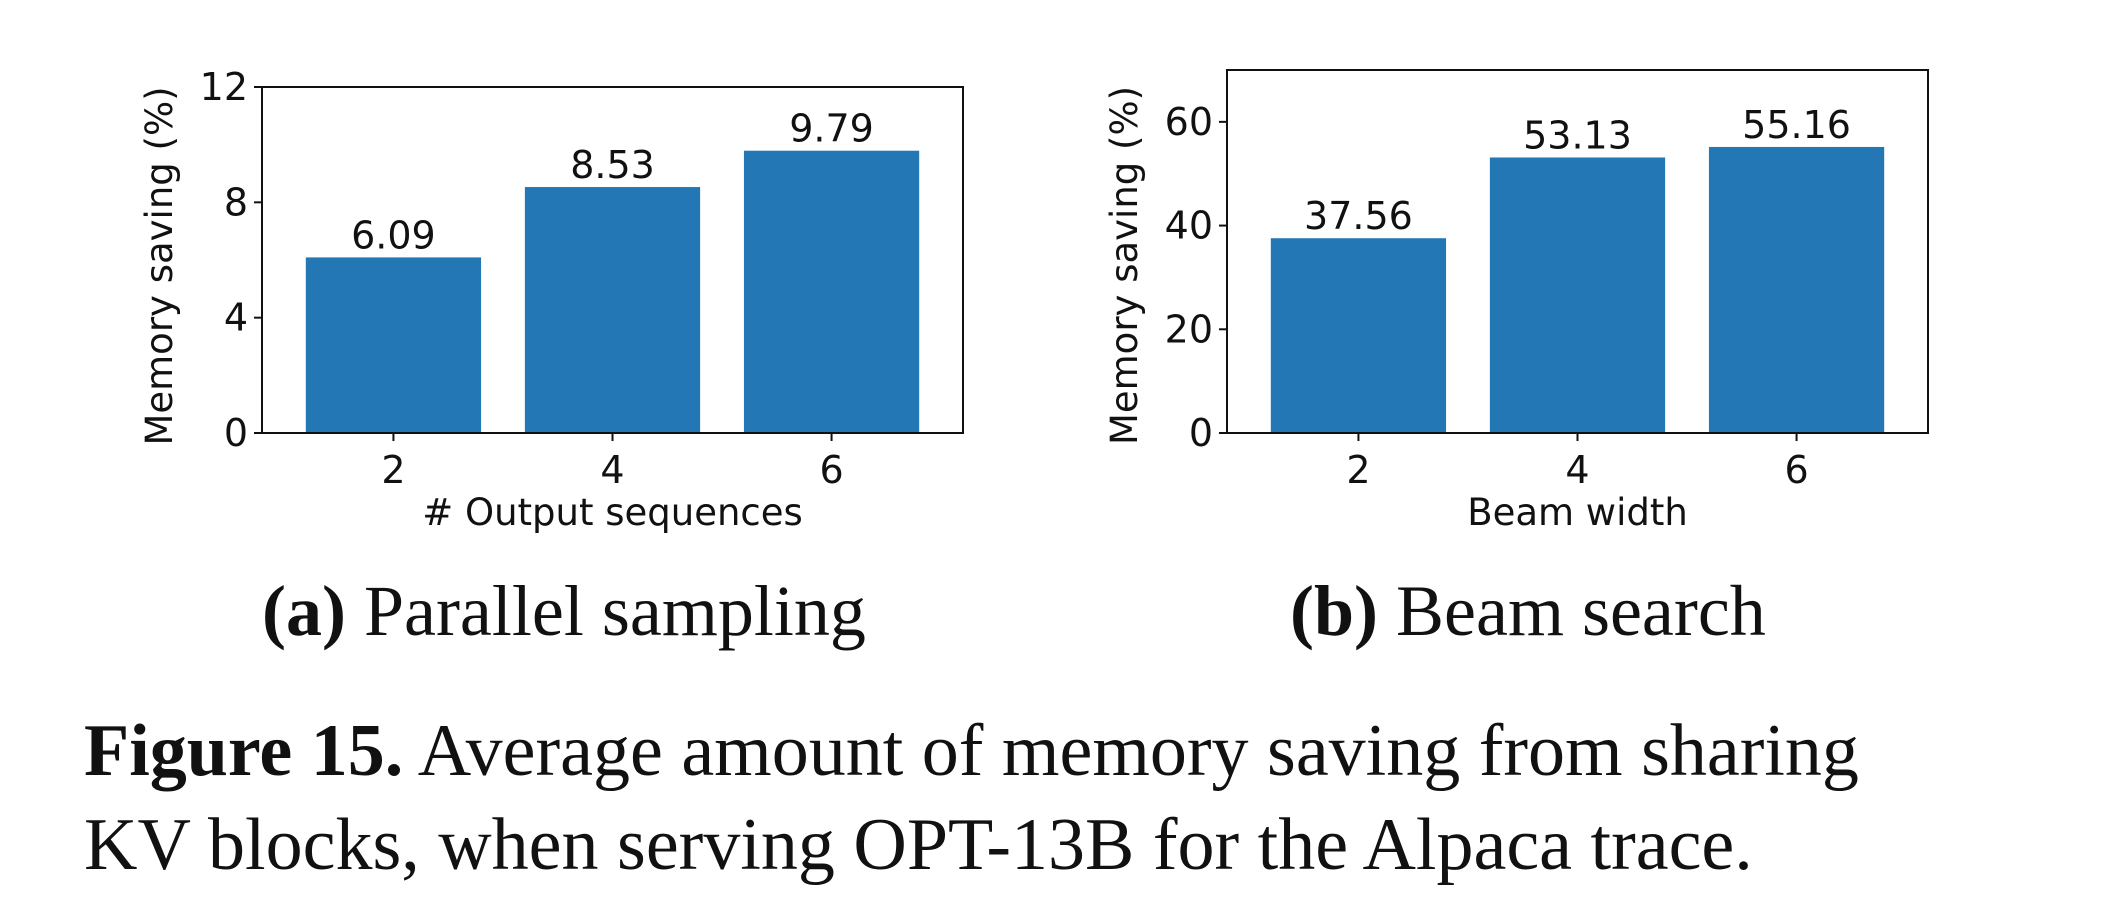  Describe the element at coordinates (1358, 470) in the screenshot. I see `x-tick-label-b-2: 2` at that location.